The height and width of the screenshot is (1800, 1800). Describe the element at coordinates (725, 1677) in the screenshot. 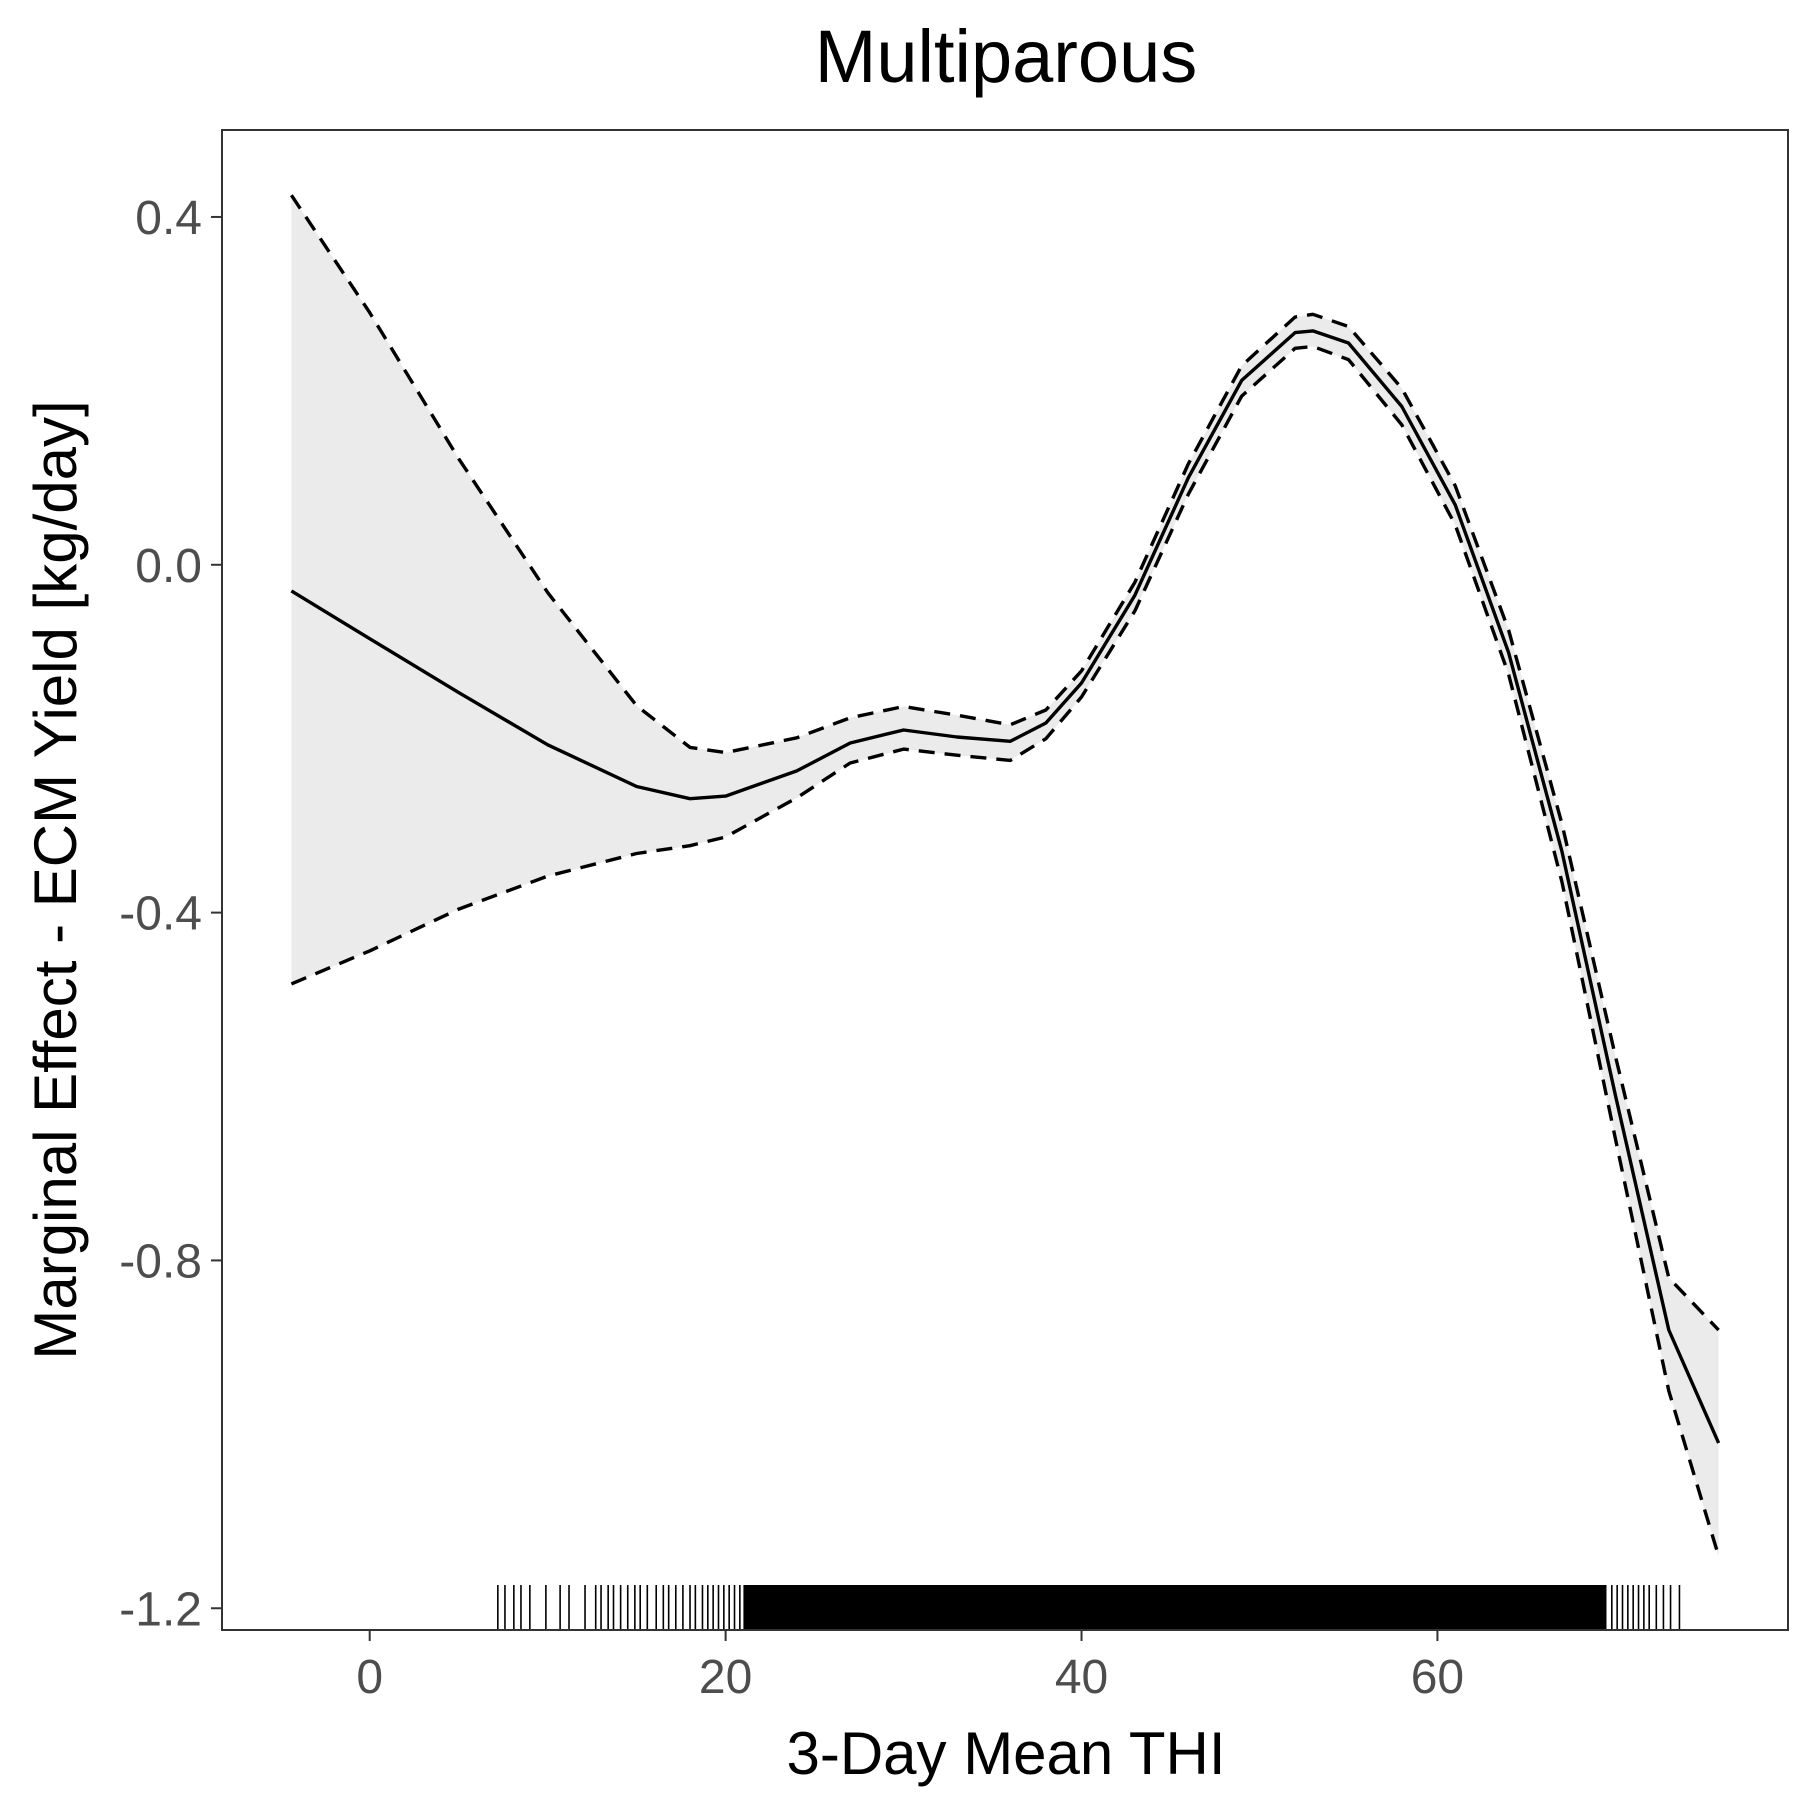

I see `x-tick-label: 20` at that location.